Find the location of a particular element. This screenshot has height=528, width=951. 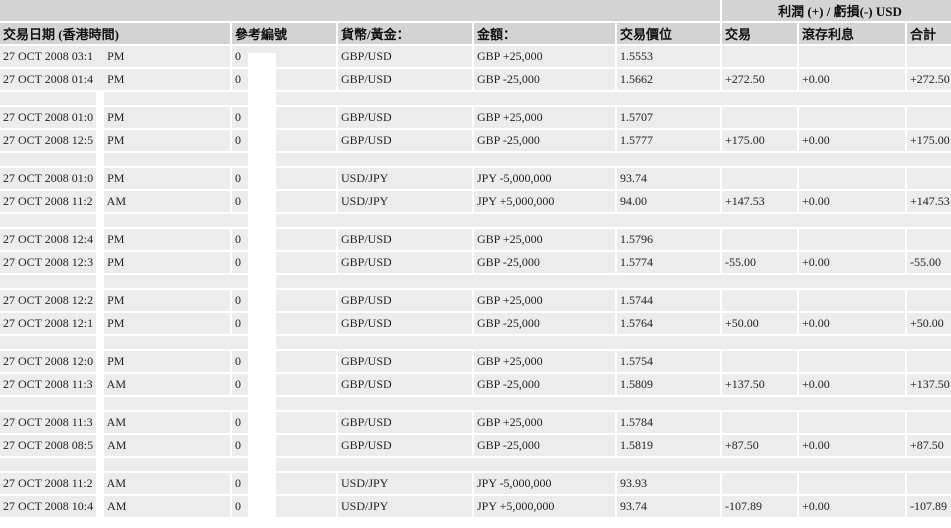

cell-price: 1.5796 is located at coordinates (668, 239).